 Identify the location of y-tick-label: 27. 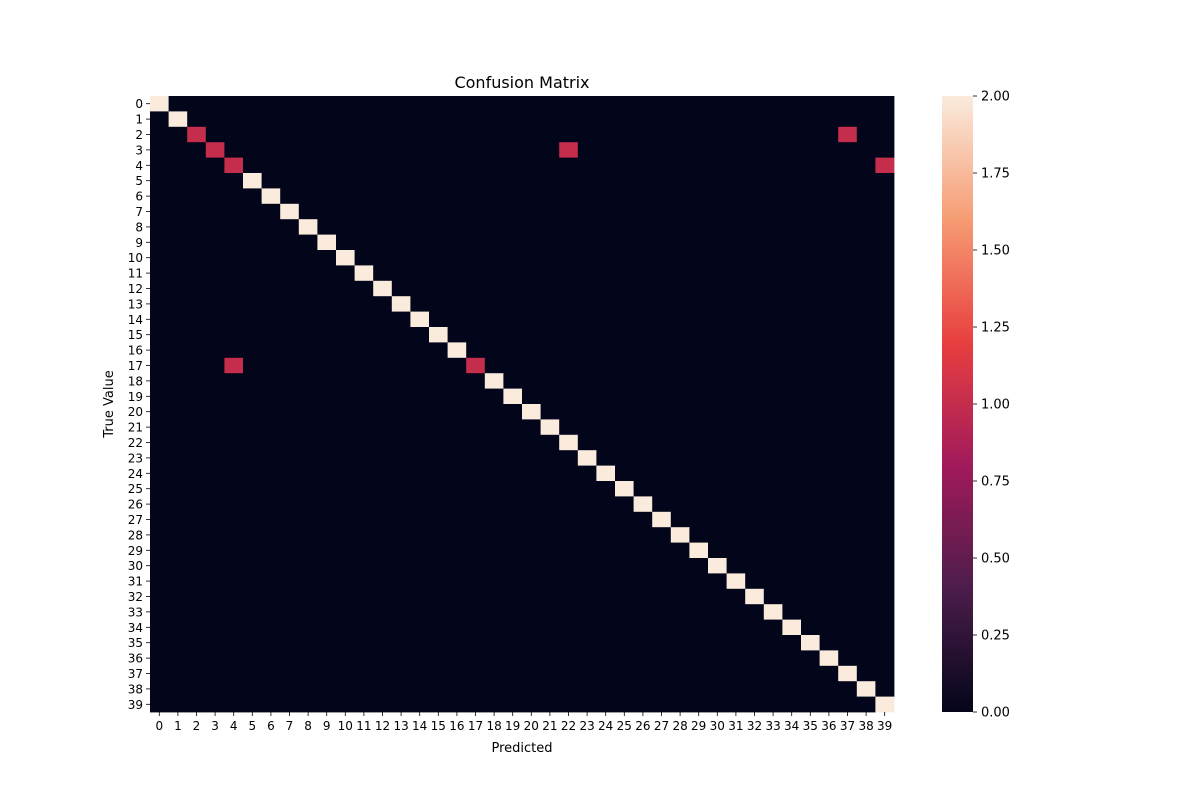
(135, 520).